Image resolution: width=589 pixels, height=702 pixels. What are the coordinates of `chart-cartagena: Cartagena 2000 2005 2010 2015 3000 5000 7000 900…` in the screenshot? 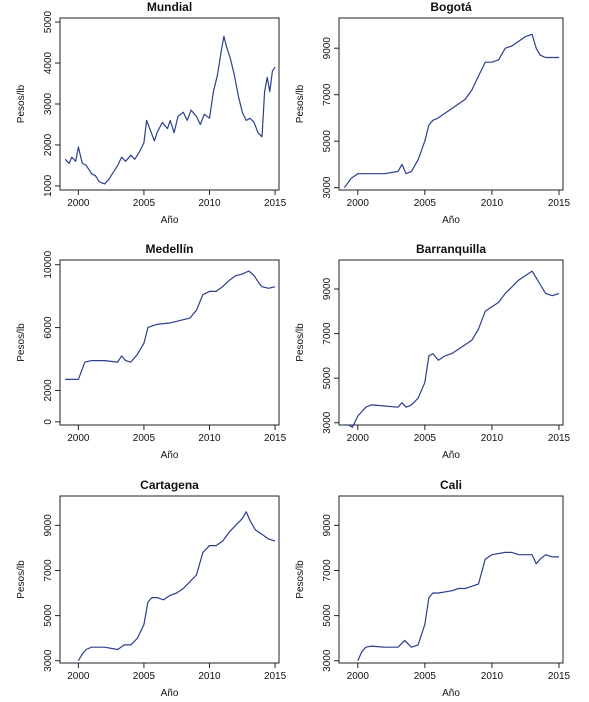 It's located at (151, 588).